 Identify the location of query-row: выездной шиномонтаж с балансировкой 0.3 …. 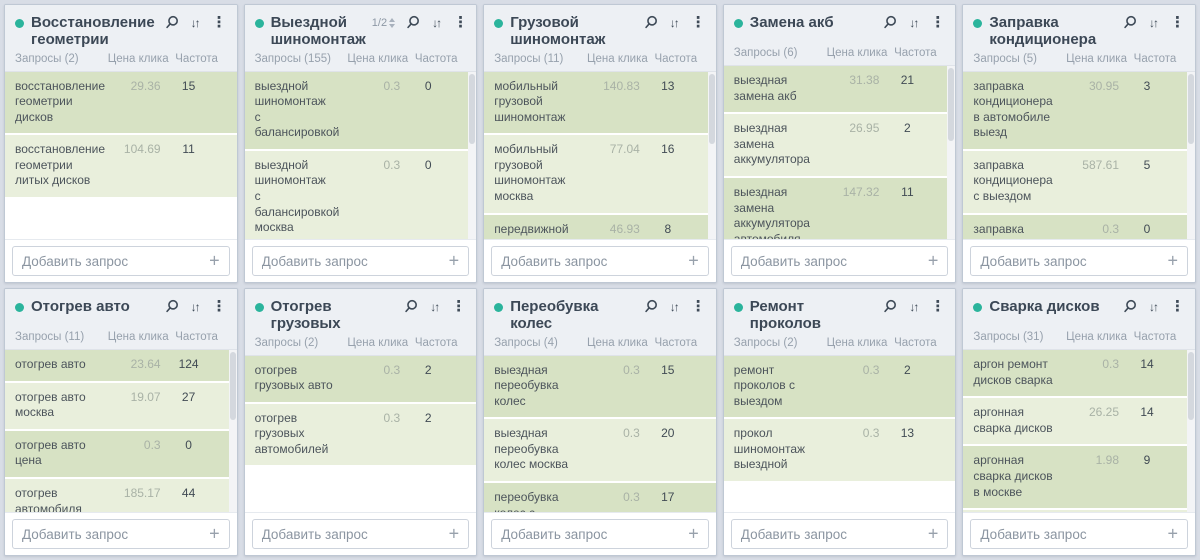
(360, 110).